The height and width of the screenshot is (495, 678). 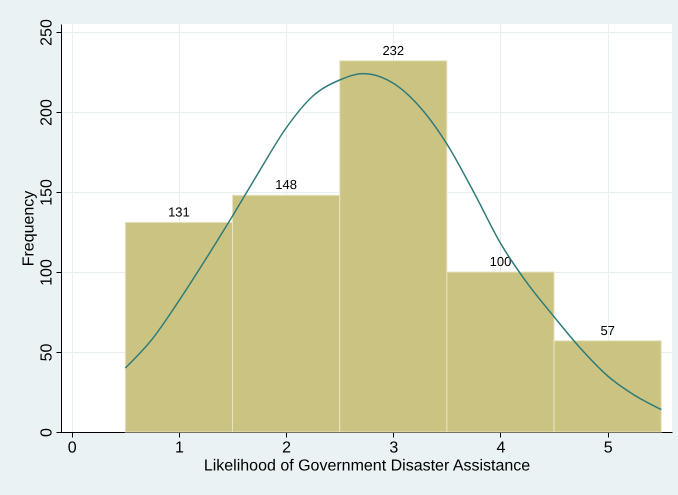 I want to click on x-tick-label: 1, so click(x=179, y=448).